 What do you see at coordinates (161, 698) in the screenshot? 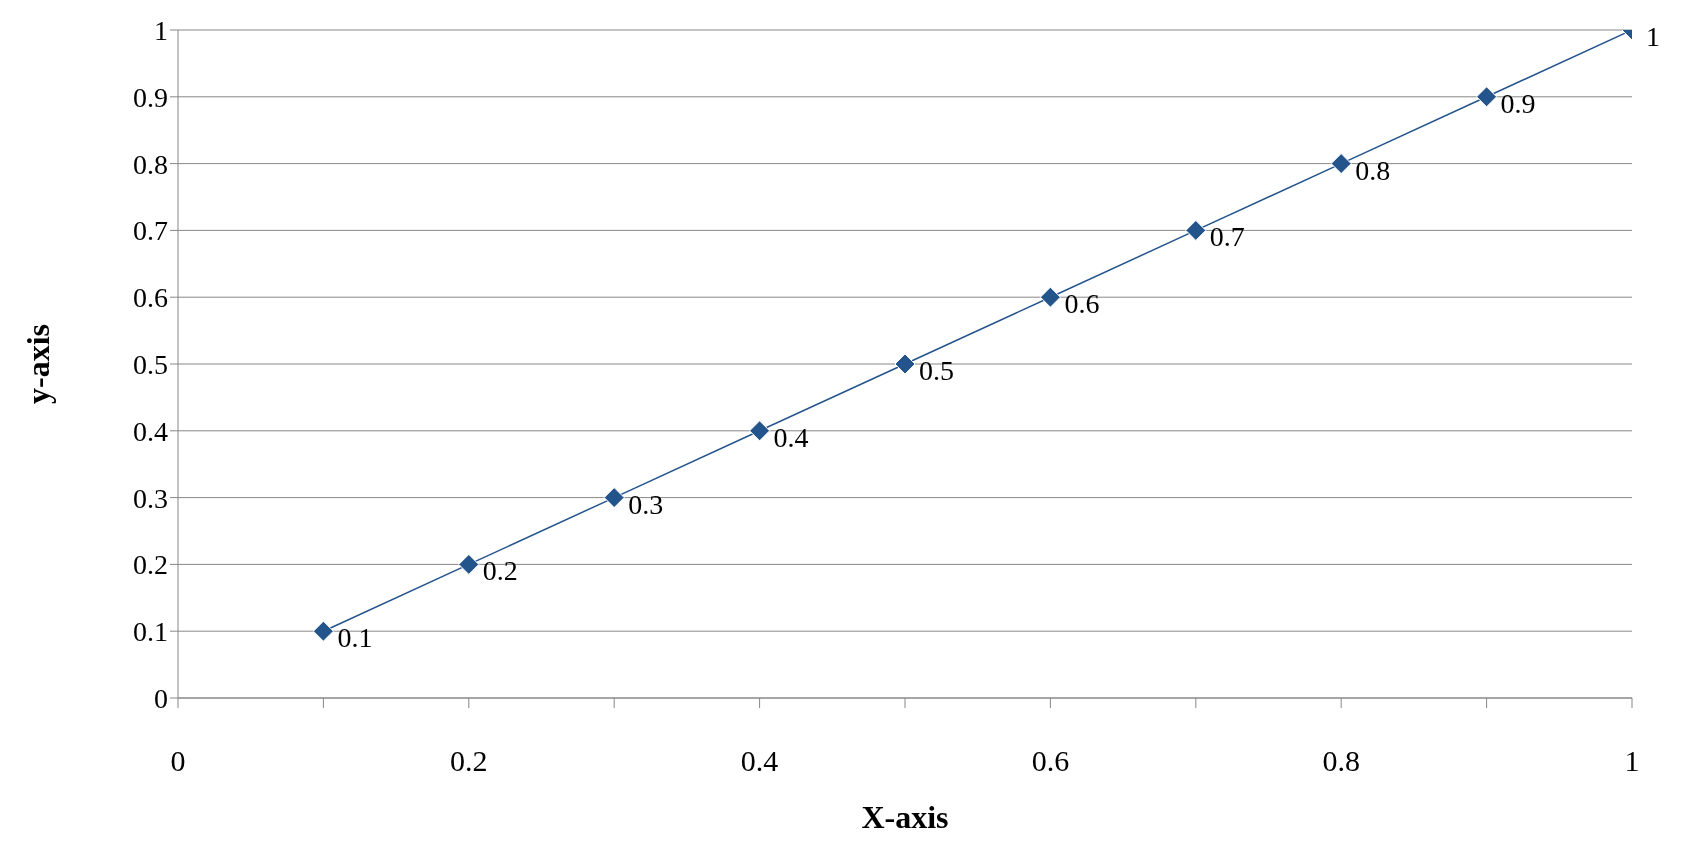
I see `y-tick-label: 0` at bounding box center [161, 698].